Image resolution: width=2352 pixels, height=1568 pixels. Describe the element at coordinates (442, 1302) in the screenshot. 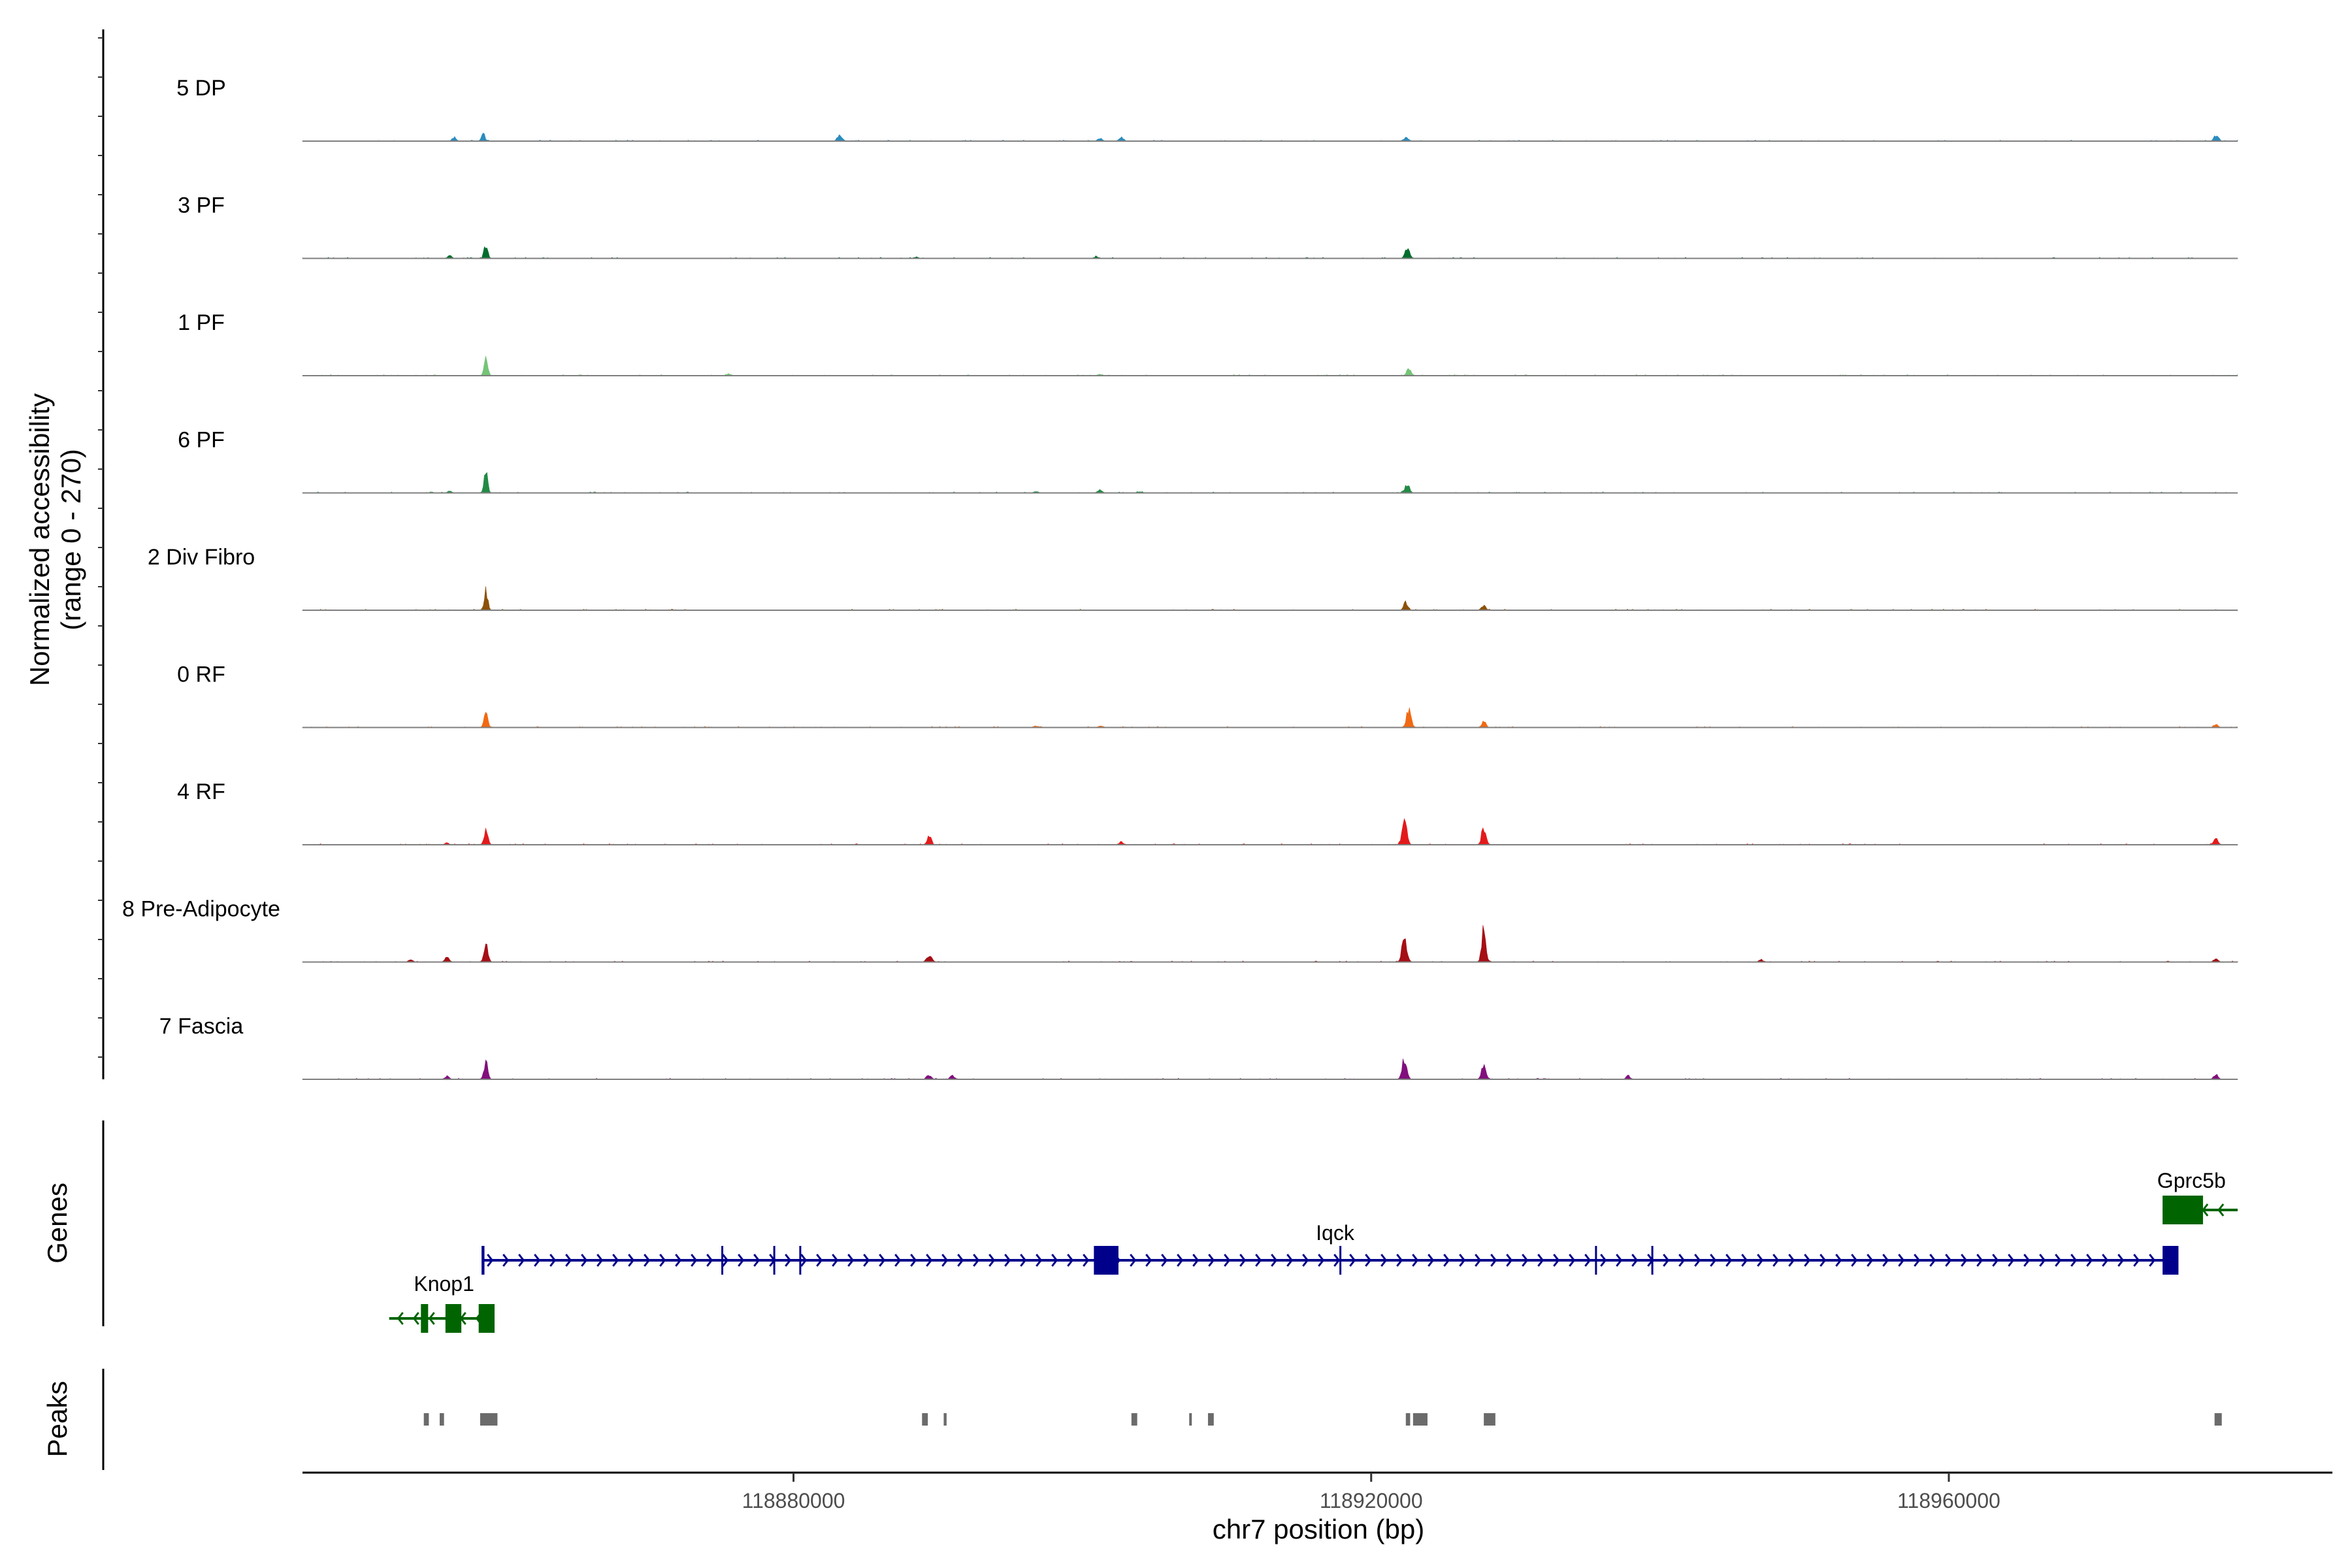

I see `gene-knop1: Knop1` at that location.